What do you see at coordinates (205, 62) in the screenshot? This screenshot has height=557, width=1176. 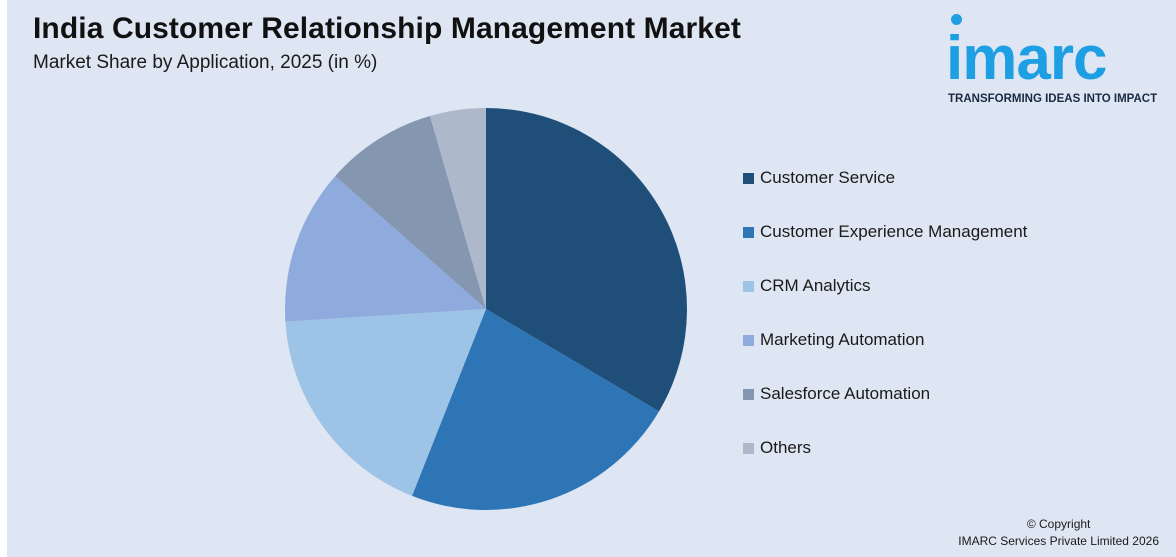 I see `chart-subtitle: Market Share by Application, 2025 (in %)` at bounding box center [205, 62].